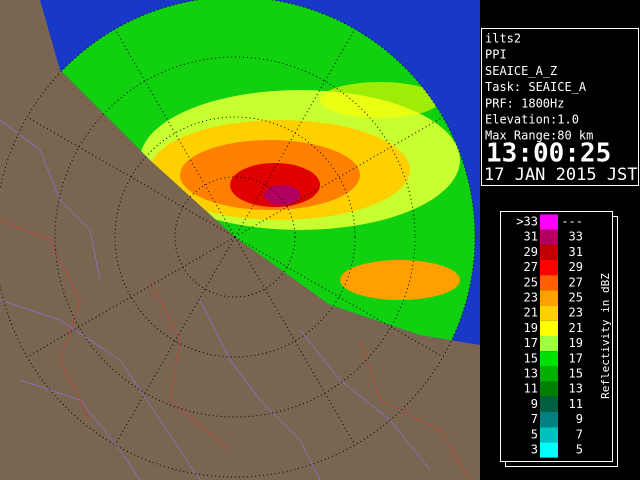 This screenshot has width=640, height=480. I want to click on info-line: Max Range:80 km, so click(539, 136).